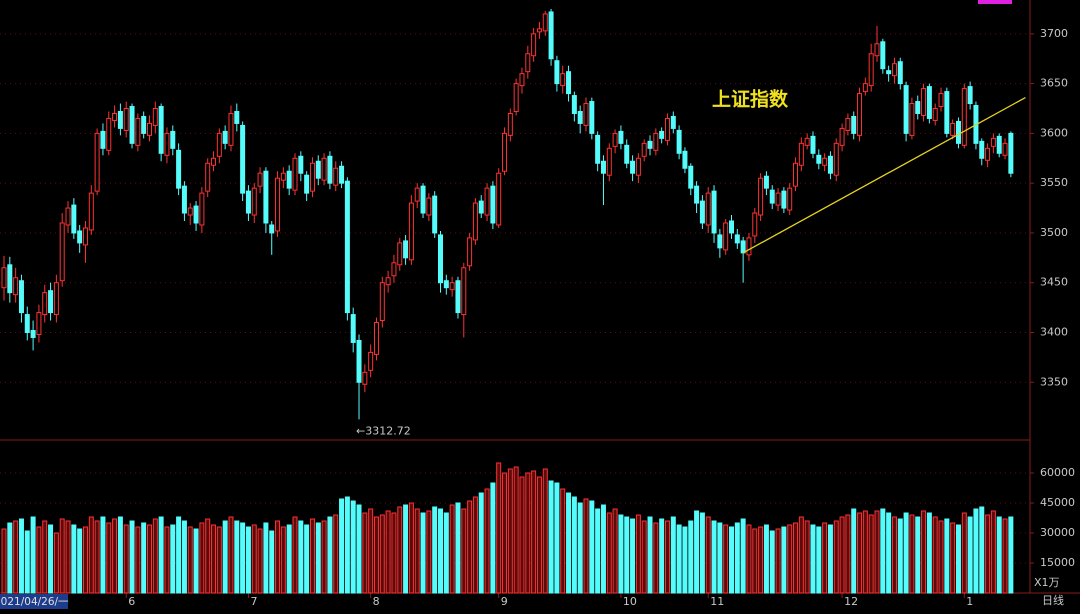  Describe the element at coordinates (630, 601) in the screenshot. I see `x-tick-label: 10` at that location.